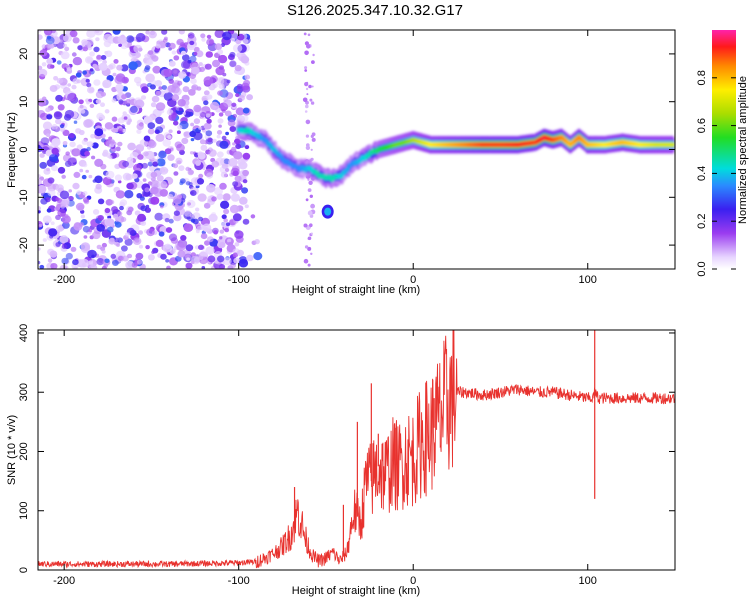 This screenshot has height=600, width=750. I want to click on y-tick-label: -10, so click(24, 197).